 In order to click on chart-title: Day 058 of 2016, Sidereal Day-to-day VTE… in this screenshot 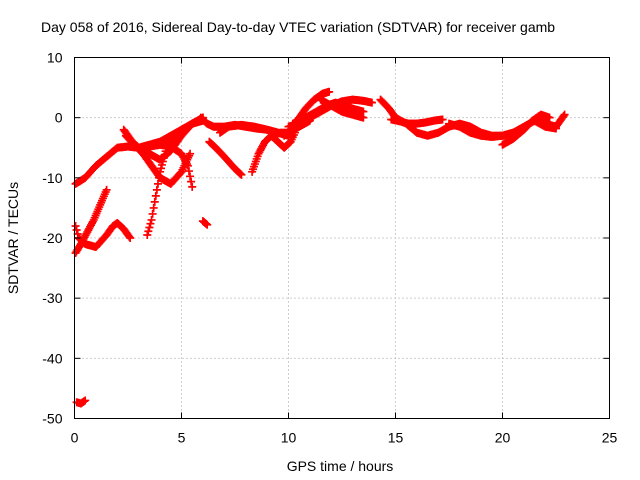, I will do `click(298, 27)`.